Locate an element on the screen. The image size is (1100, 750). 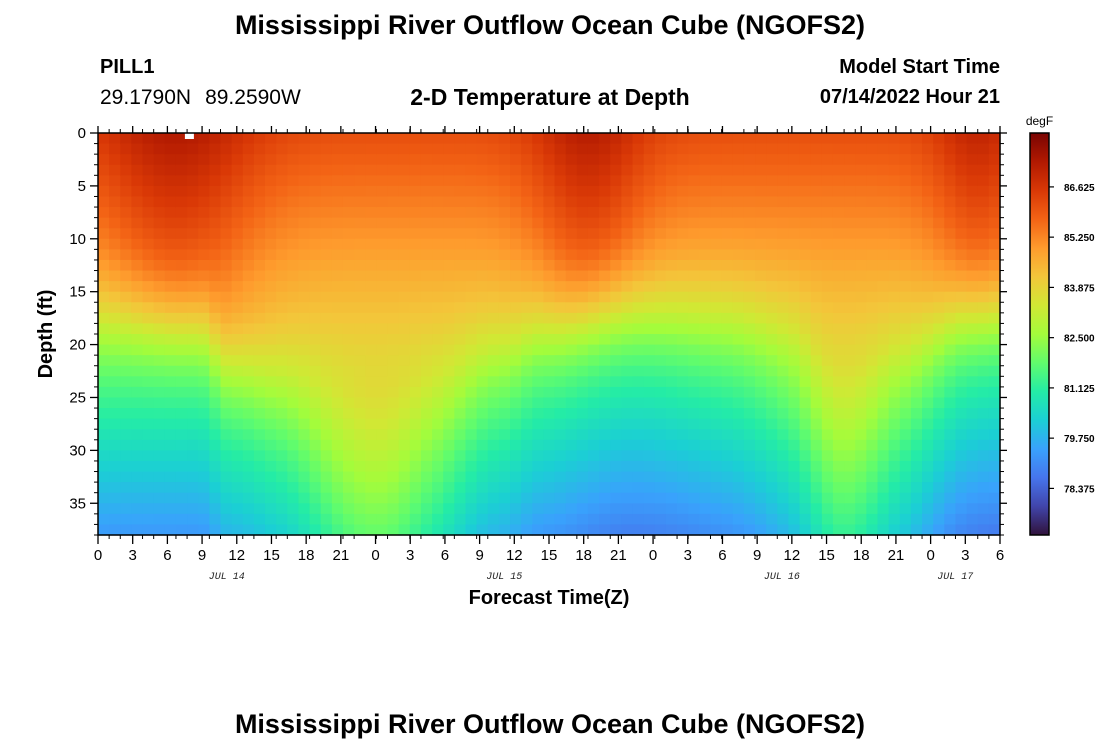
surface-marker is located at coordinates (189, 136).